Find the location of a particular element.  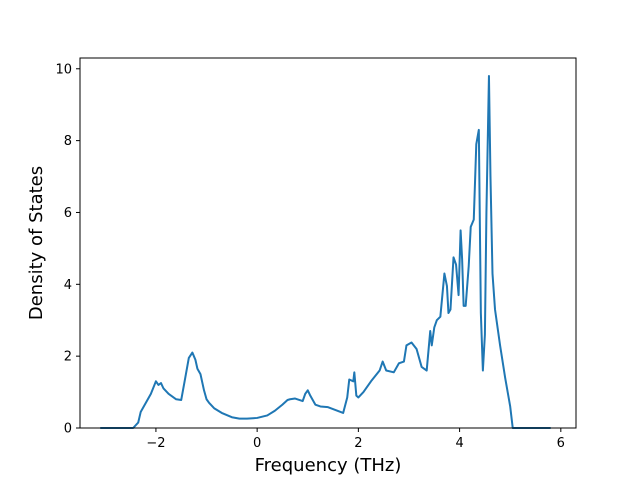

x-axis-ticks: −2 0 2 4 6 is located at coordinates (355, 439).